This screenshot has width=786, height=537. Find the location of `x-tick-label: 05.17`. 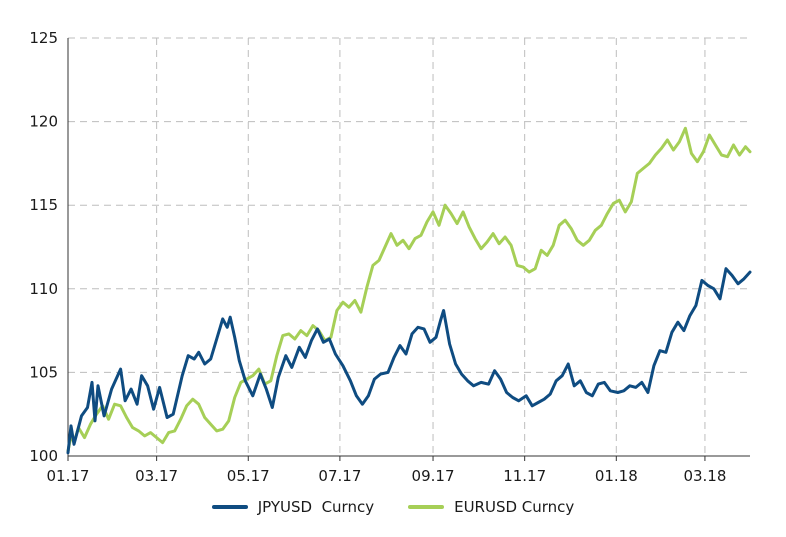

x-tick-label: 05.17 is located at coordinates (248, 476).